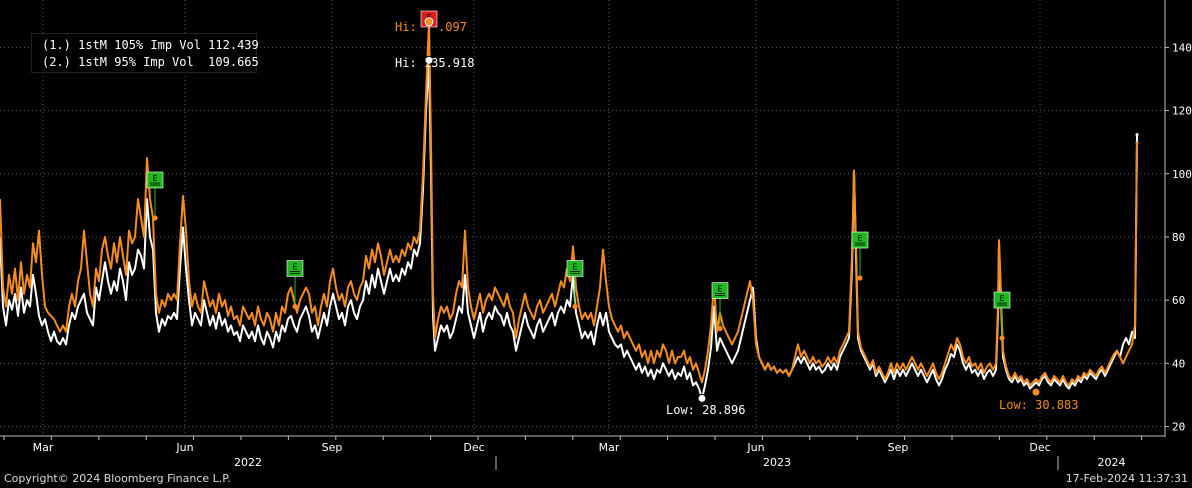 Image resolution: width=1192 pixels, height=488 pixels. What do you see at coordinates (406, 27) in the screenshot?
I see `hi-orange-label: Hi:` at bounding box center [406, 27].